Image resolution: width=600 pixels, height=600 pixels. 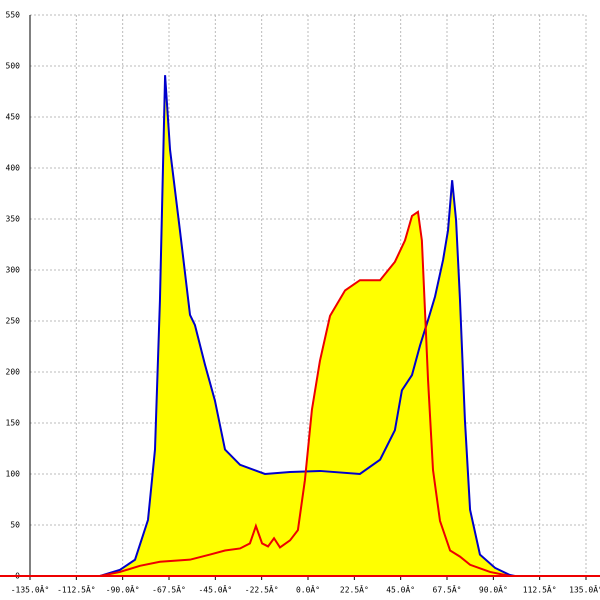 What do you see at coordinates (13, 423) in the screenshot?
I see `y-tick-label: 150` at bounding box center [13, 423].